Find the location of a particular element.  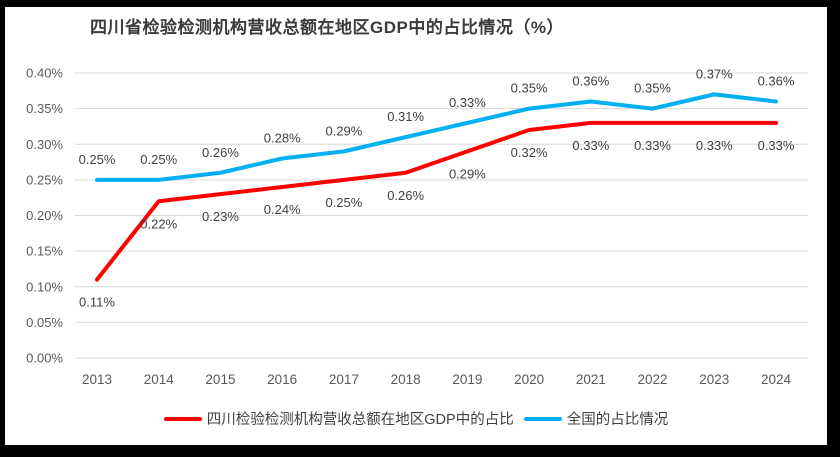

y-tick-label: 0.35% is located at coordinates (44, 108).